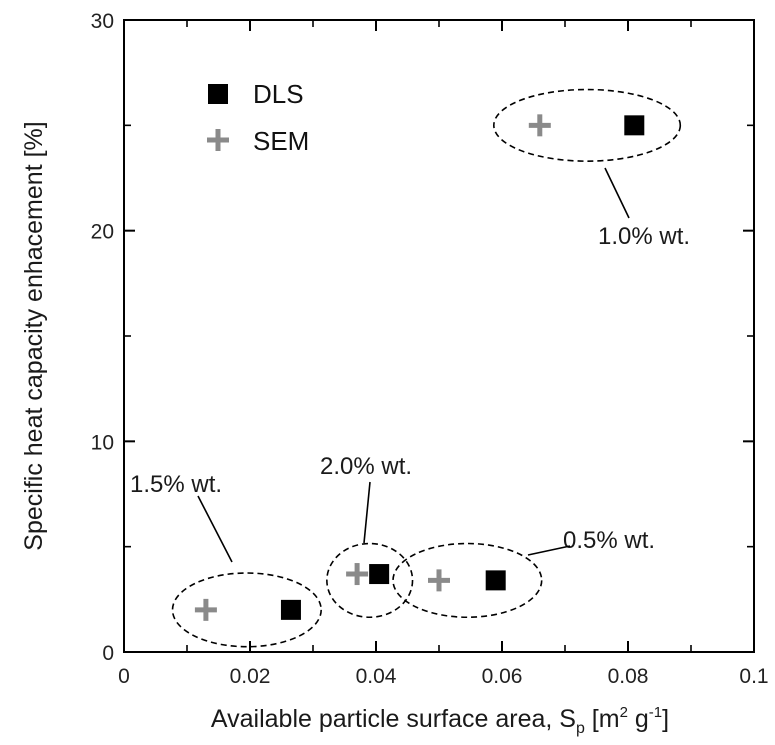  I want to click on annotation-label-1-0-wt: 1.0% wt., so click(644, 236).